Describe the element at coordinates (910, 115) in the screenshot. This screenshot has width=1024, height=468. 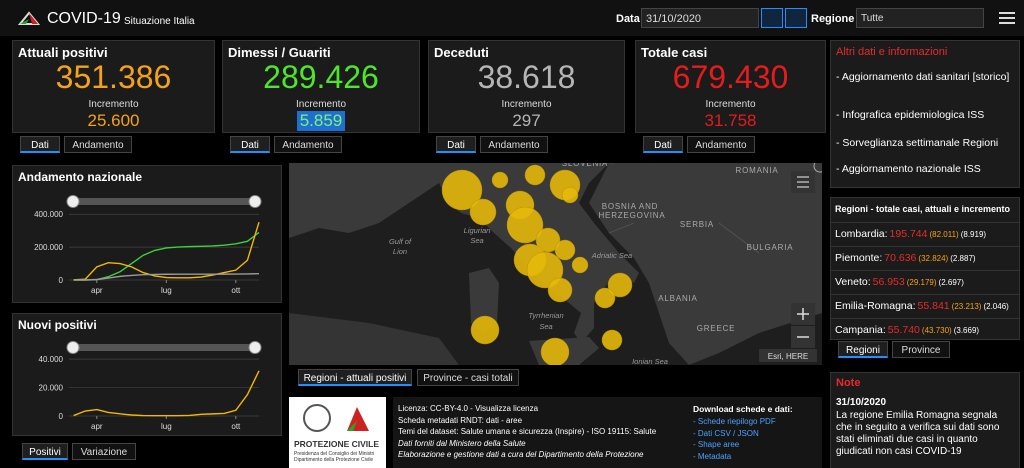
I see `info-link: - Infografica epidemiologica ISS` at that location.